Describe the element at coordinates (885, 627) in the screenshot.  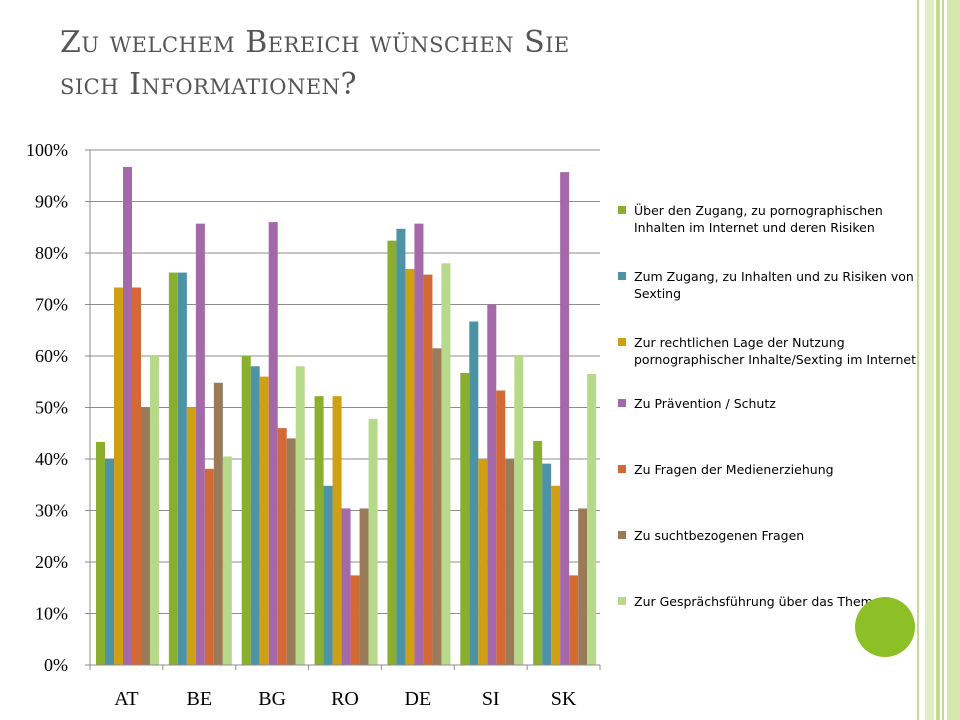
I see `decor-green-circle` at that location.